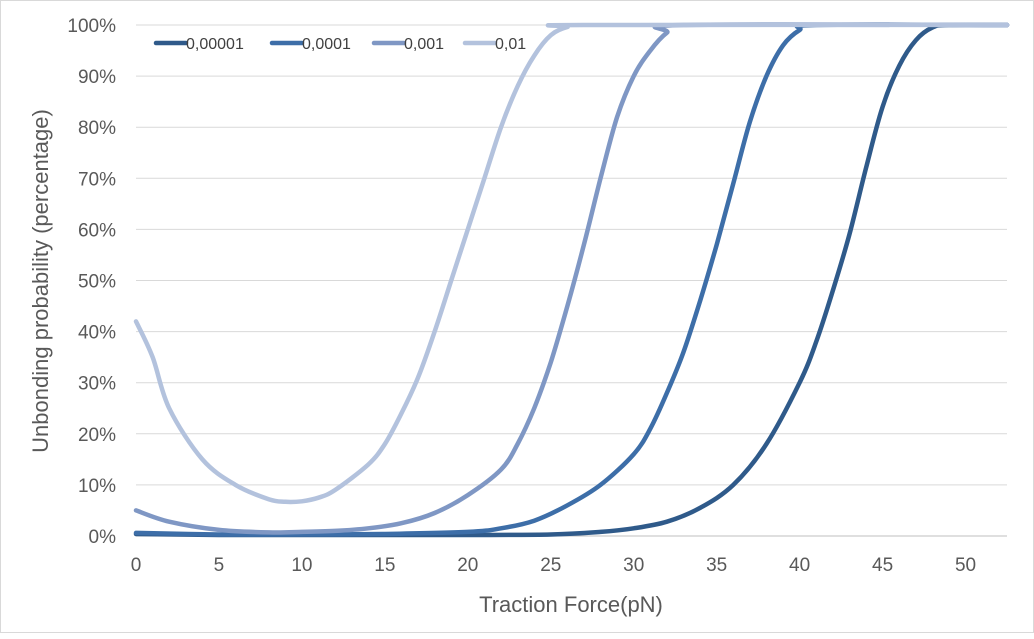  What do you see at coordinates (97, 384) in the screenshot?
I see `y-tick-label: 30%` at bounding box center [97, 384].